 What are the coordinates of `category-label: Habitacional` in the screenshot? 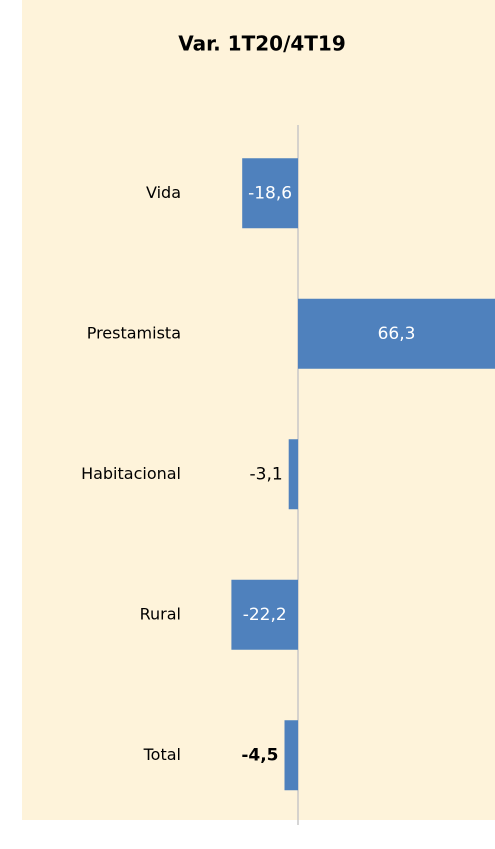 It's located at (131, 473).